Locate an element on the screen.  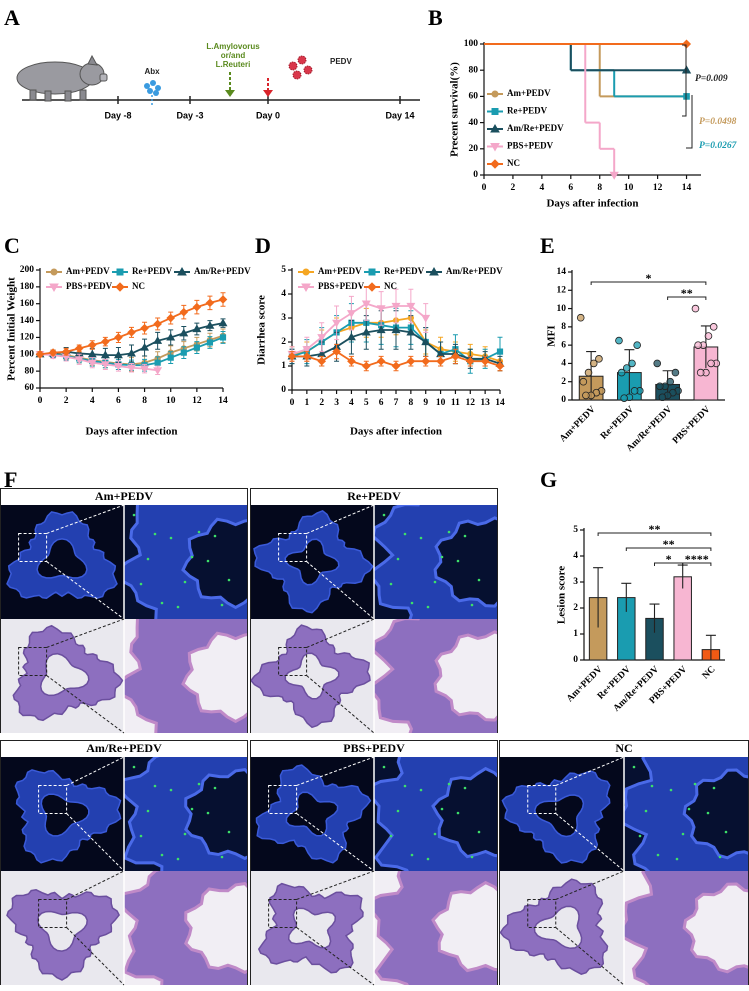
legend-label: Am/Re+PEDV is located at coordinates (535, 128).